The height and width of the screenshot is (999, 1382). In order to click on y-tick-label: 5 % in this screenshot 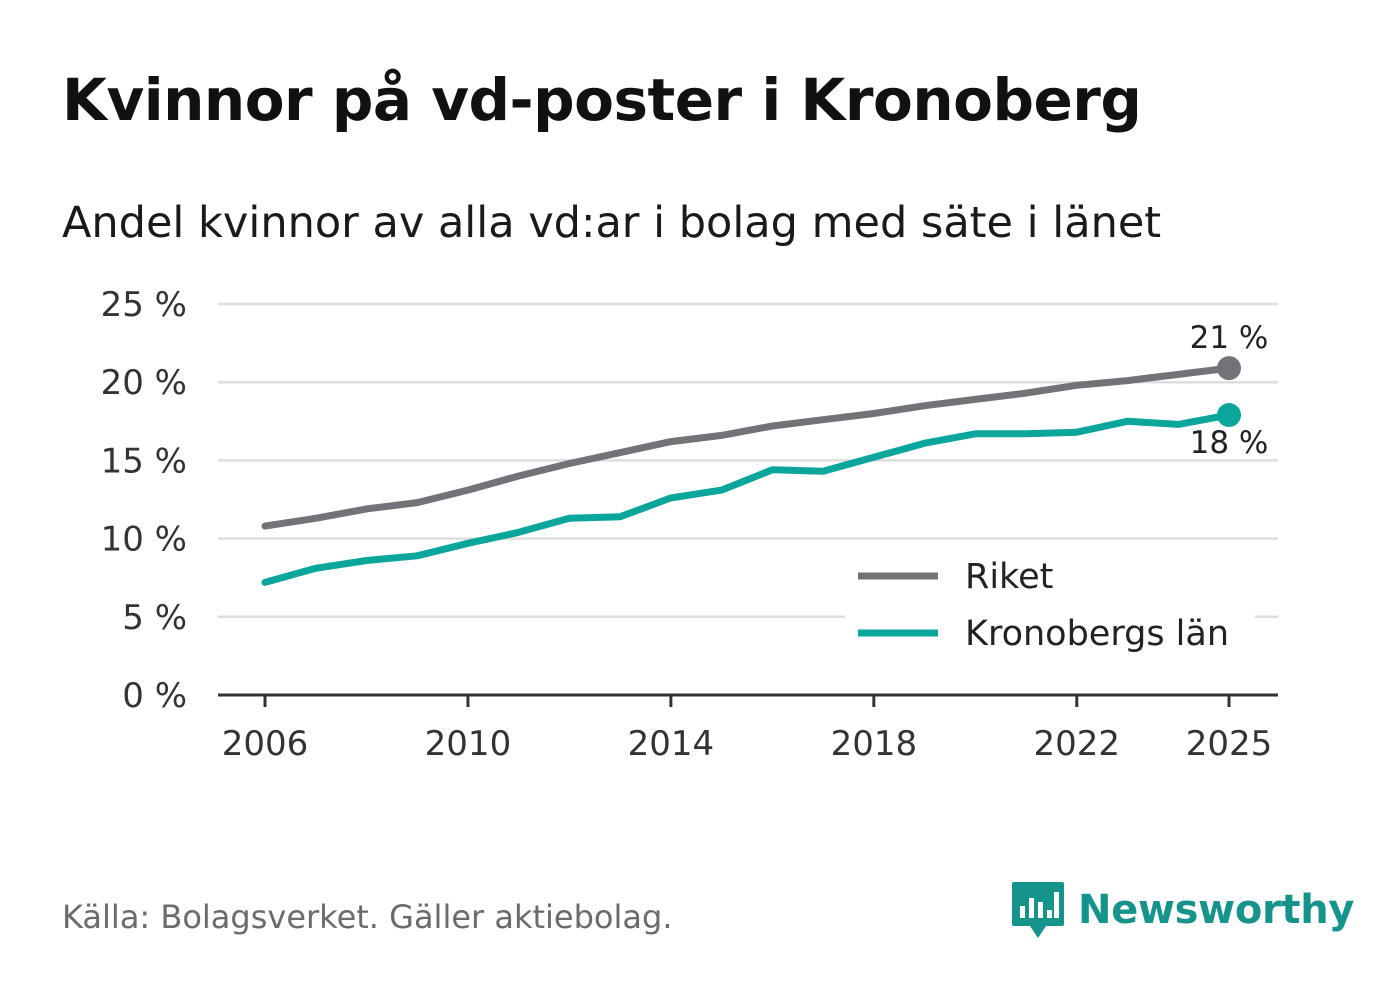, I will do `click(154, 618)`.